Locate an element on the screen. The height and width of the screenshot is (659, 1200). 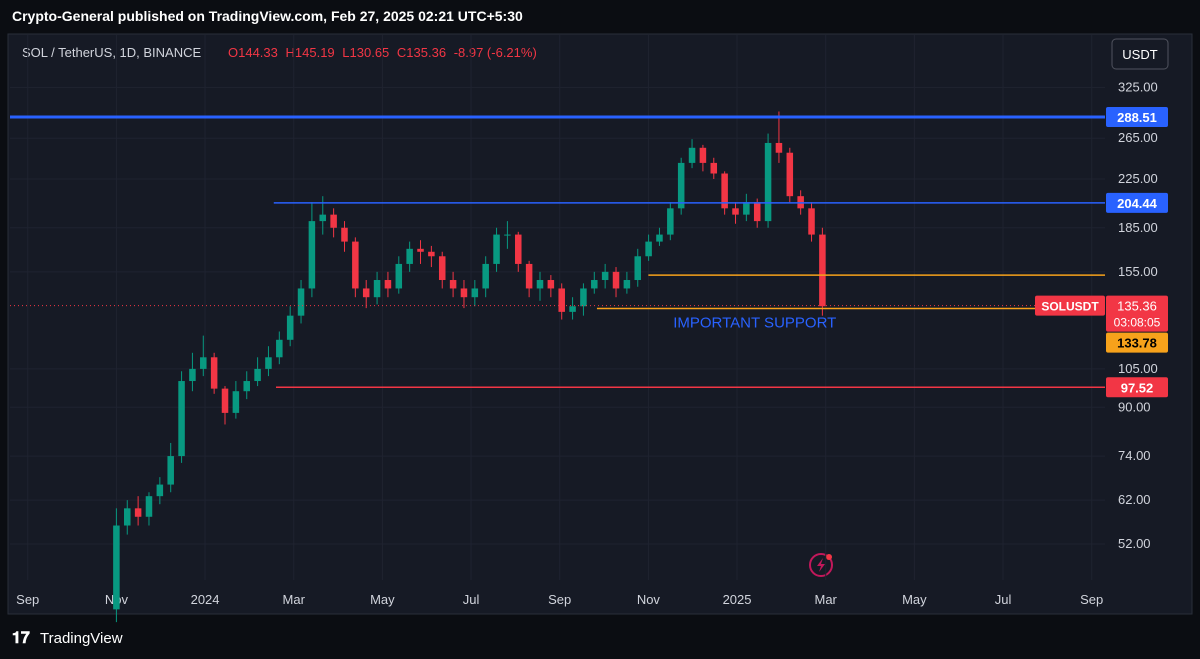
ohlc-close: C135.36 is located at coordinates (421, 52).